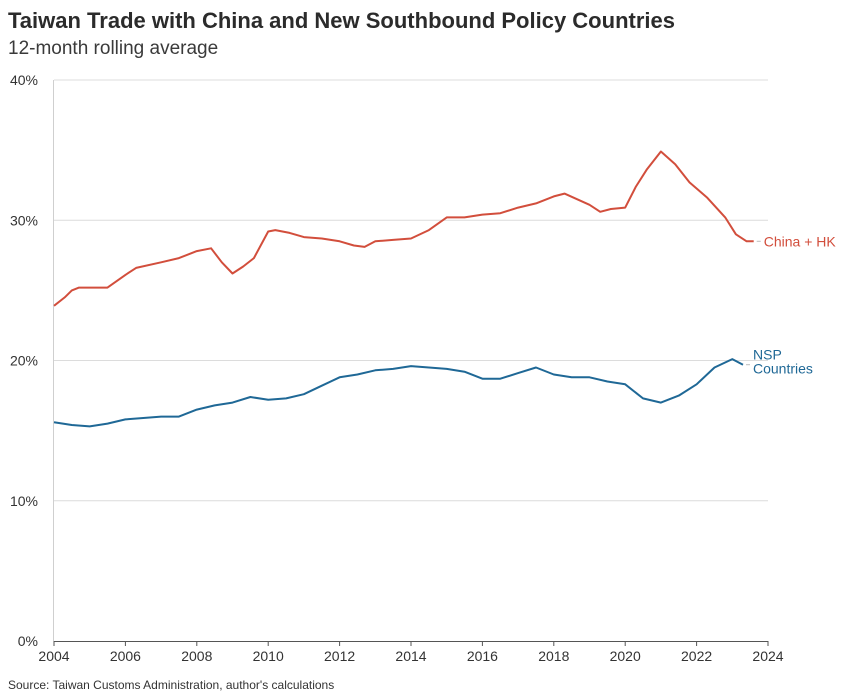  Describe the element at coordinates (767, 355) in the screenshot. I see `series-label: NSP` at that location.